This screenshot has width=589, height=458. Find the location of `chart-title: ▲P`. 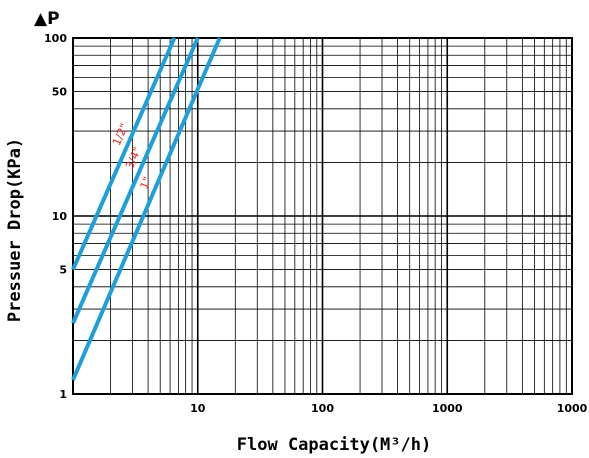

chart-title: ▲P is located at coordinates (47, 19).